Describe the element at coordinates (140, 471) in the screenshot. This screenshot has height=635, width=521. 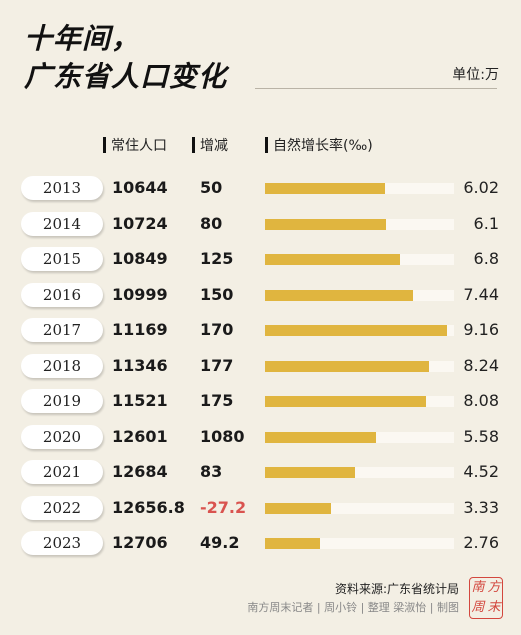
I see `population-value: 12684` at that location.